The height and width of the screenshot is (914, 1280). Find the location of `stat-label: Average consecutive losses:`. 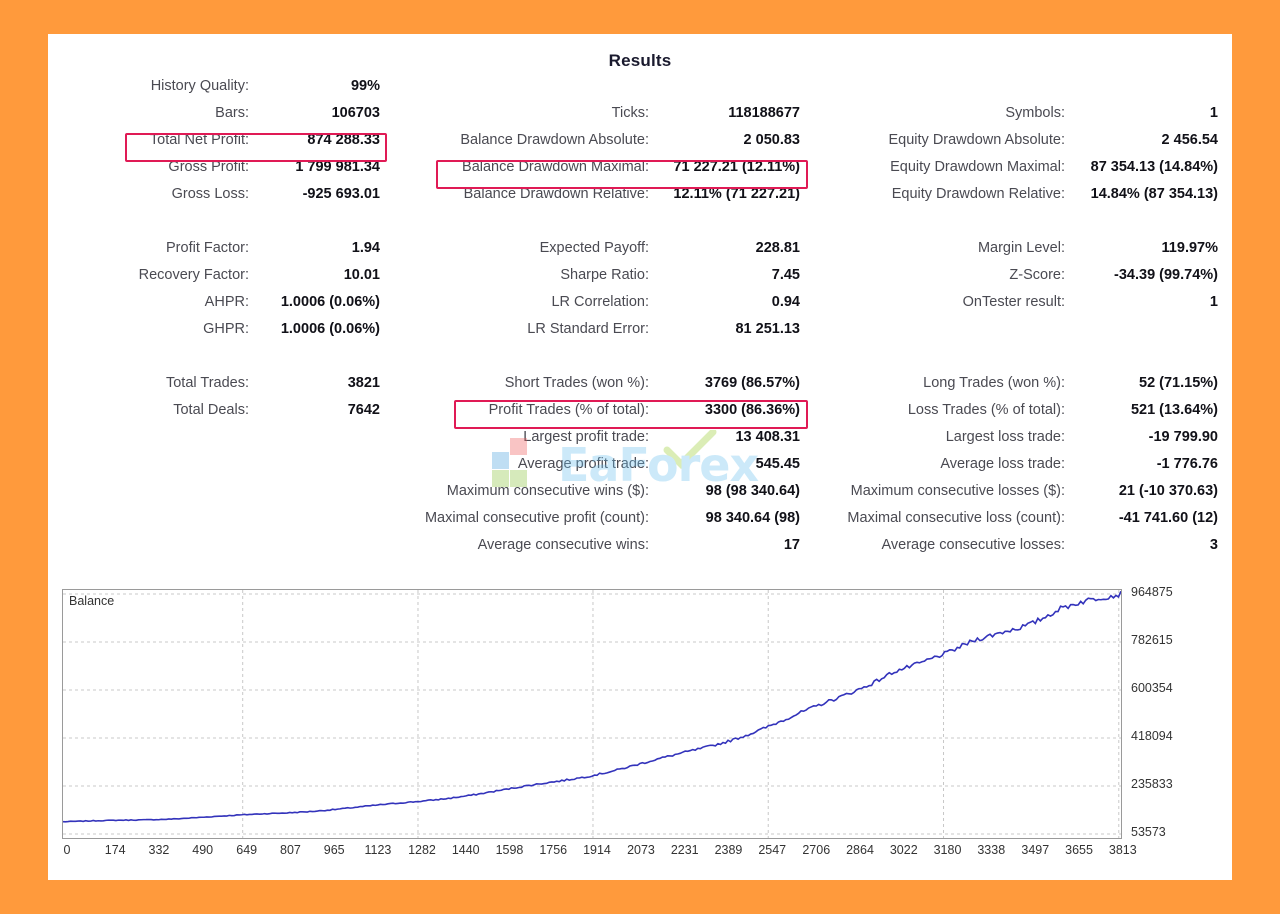

stat-label: Average consecutive losses: is located at coordinates (973, 545).